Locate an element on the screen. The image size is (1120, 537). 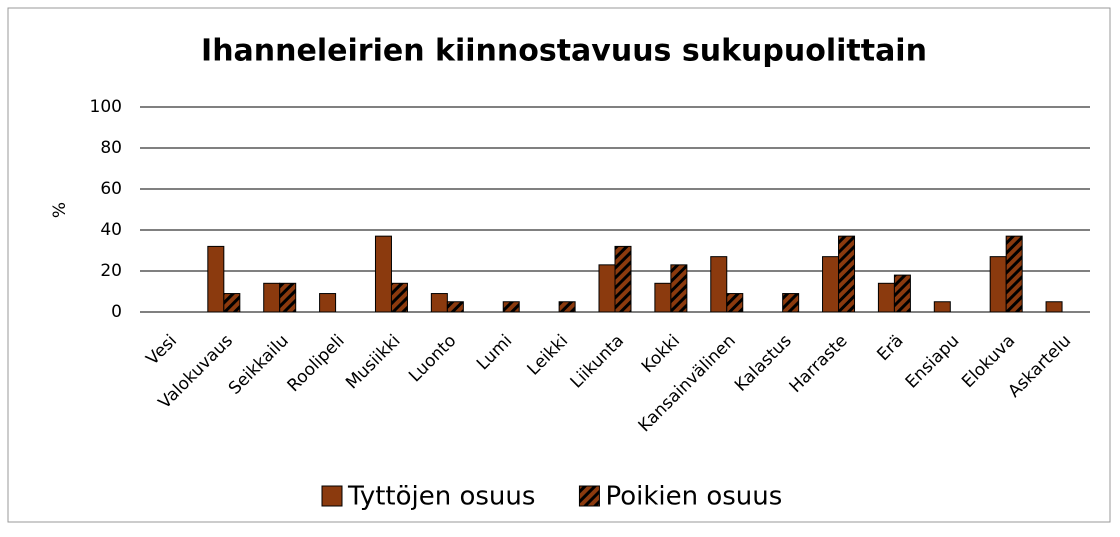
x-tick-label: Kansainvälinen is located at coordinates (687, 383).